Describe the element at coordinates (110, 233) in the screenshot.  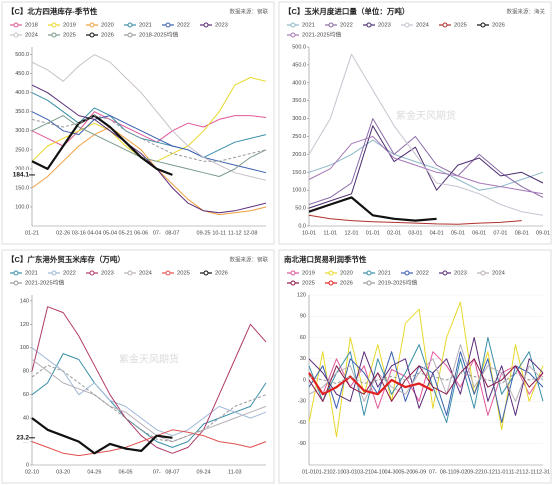
I see `x-tick-label: 05-04` at that location.